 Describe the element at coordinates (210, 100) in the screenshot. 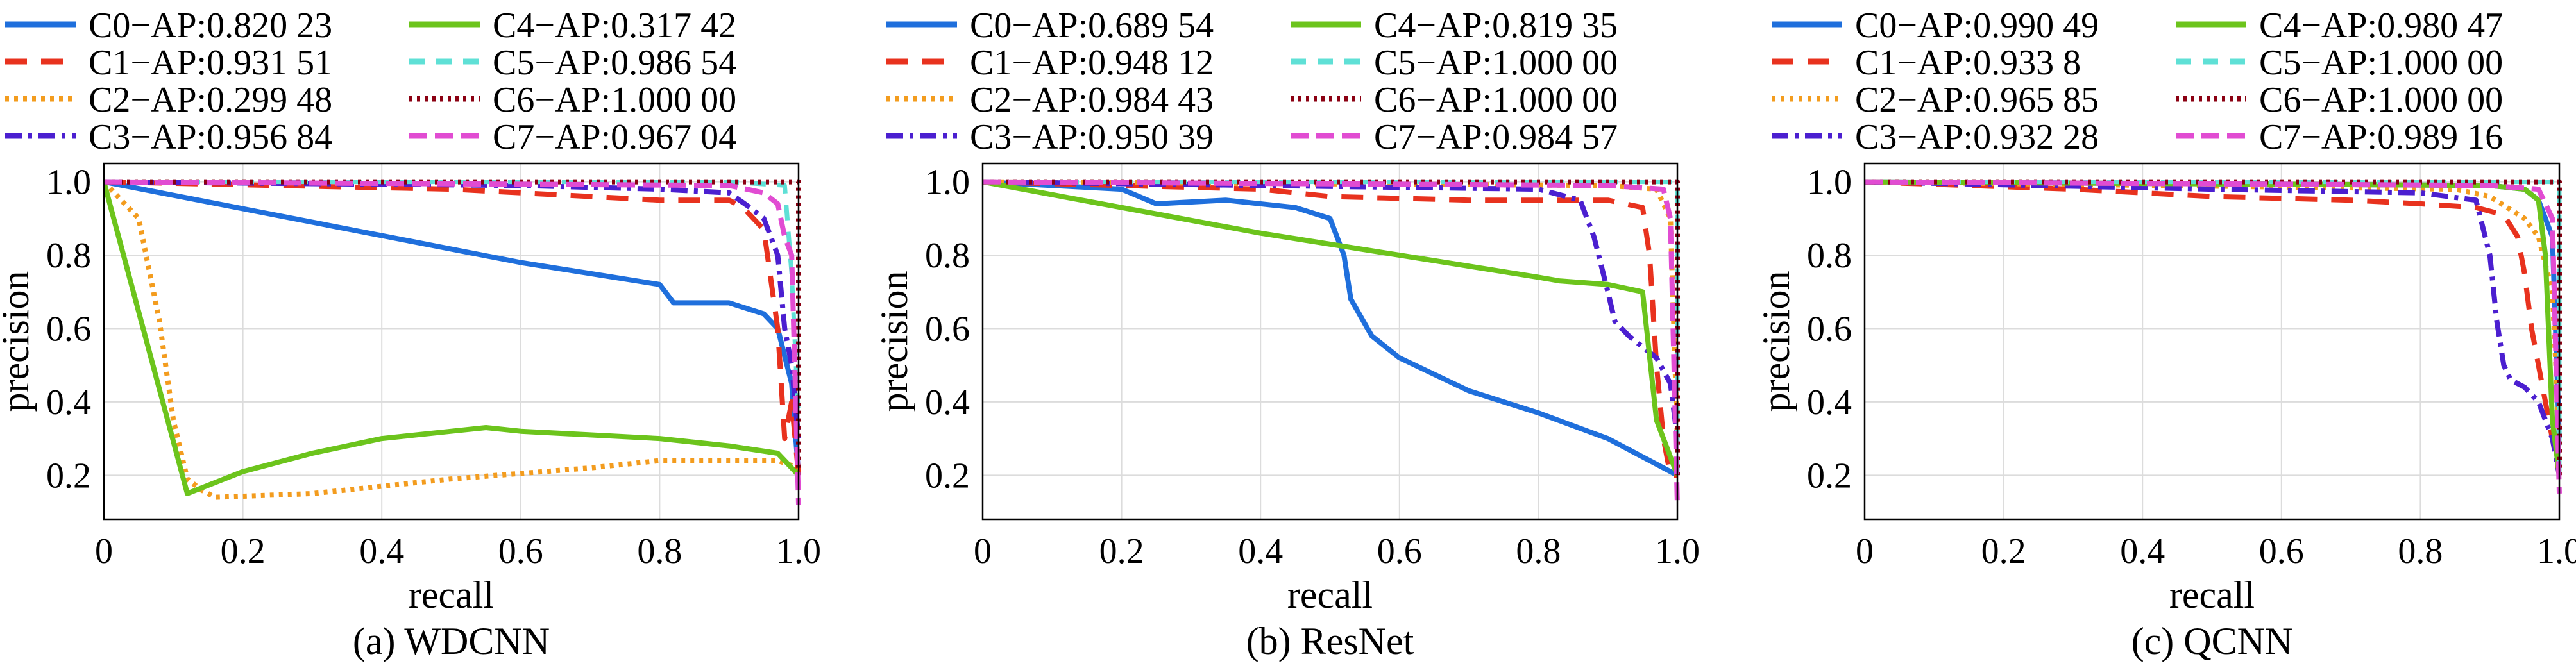

I see `legend-label-c2: C2−AP:0.299 48` at that location.